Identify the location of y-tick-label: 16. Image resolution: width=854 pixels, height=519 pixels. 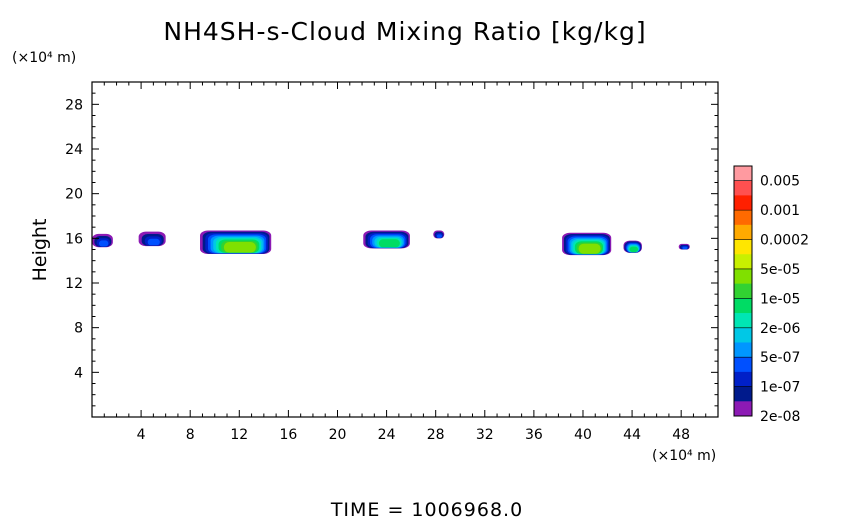
(74, 239).